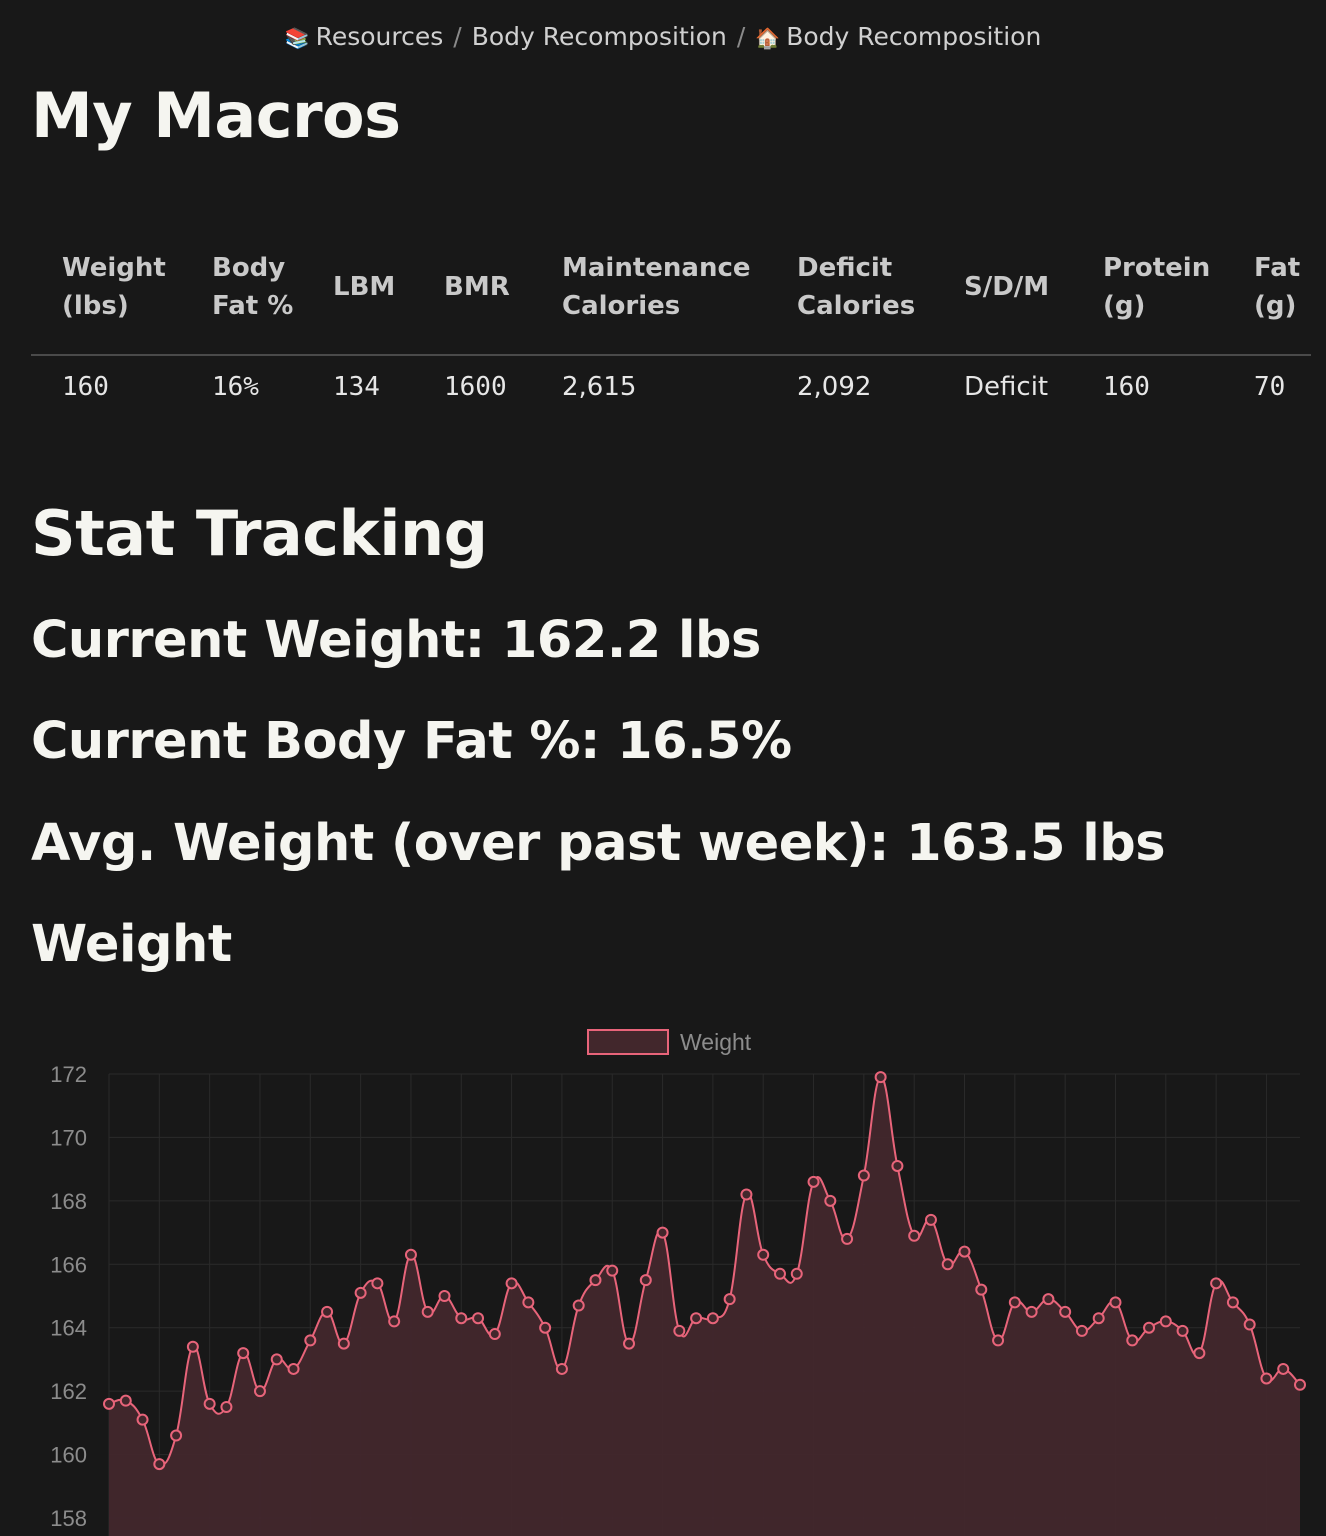 Image resolution: width=1326 pixels, height=1536 pixels. What do you see at coordinates (68, 1201) in the screenshot?
I see `y-tick-label: 168` at bounding box center [68, 1201].